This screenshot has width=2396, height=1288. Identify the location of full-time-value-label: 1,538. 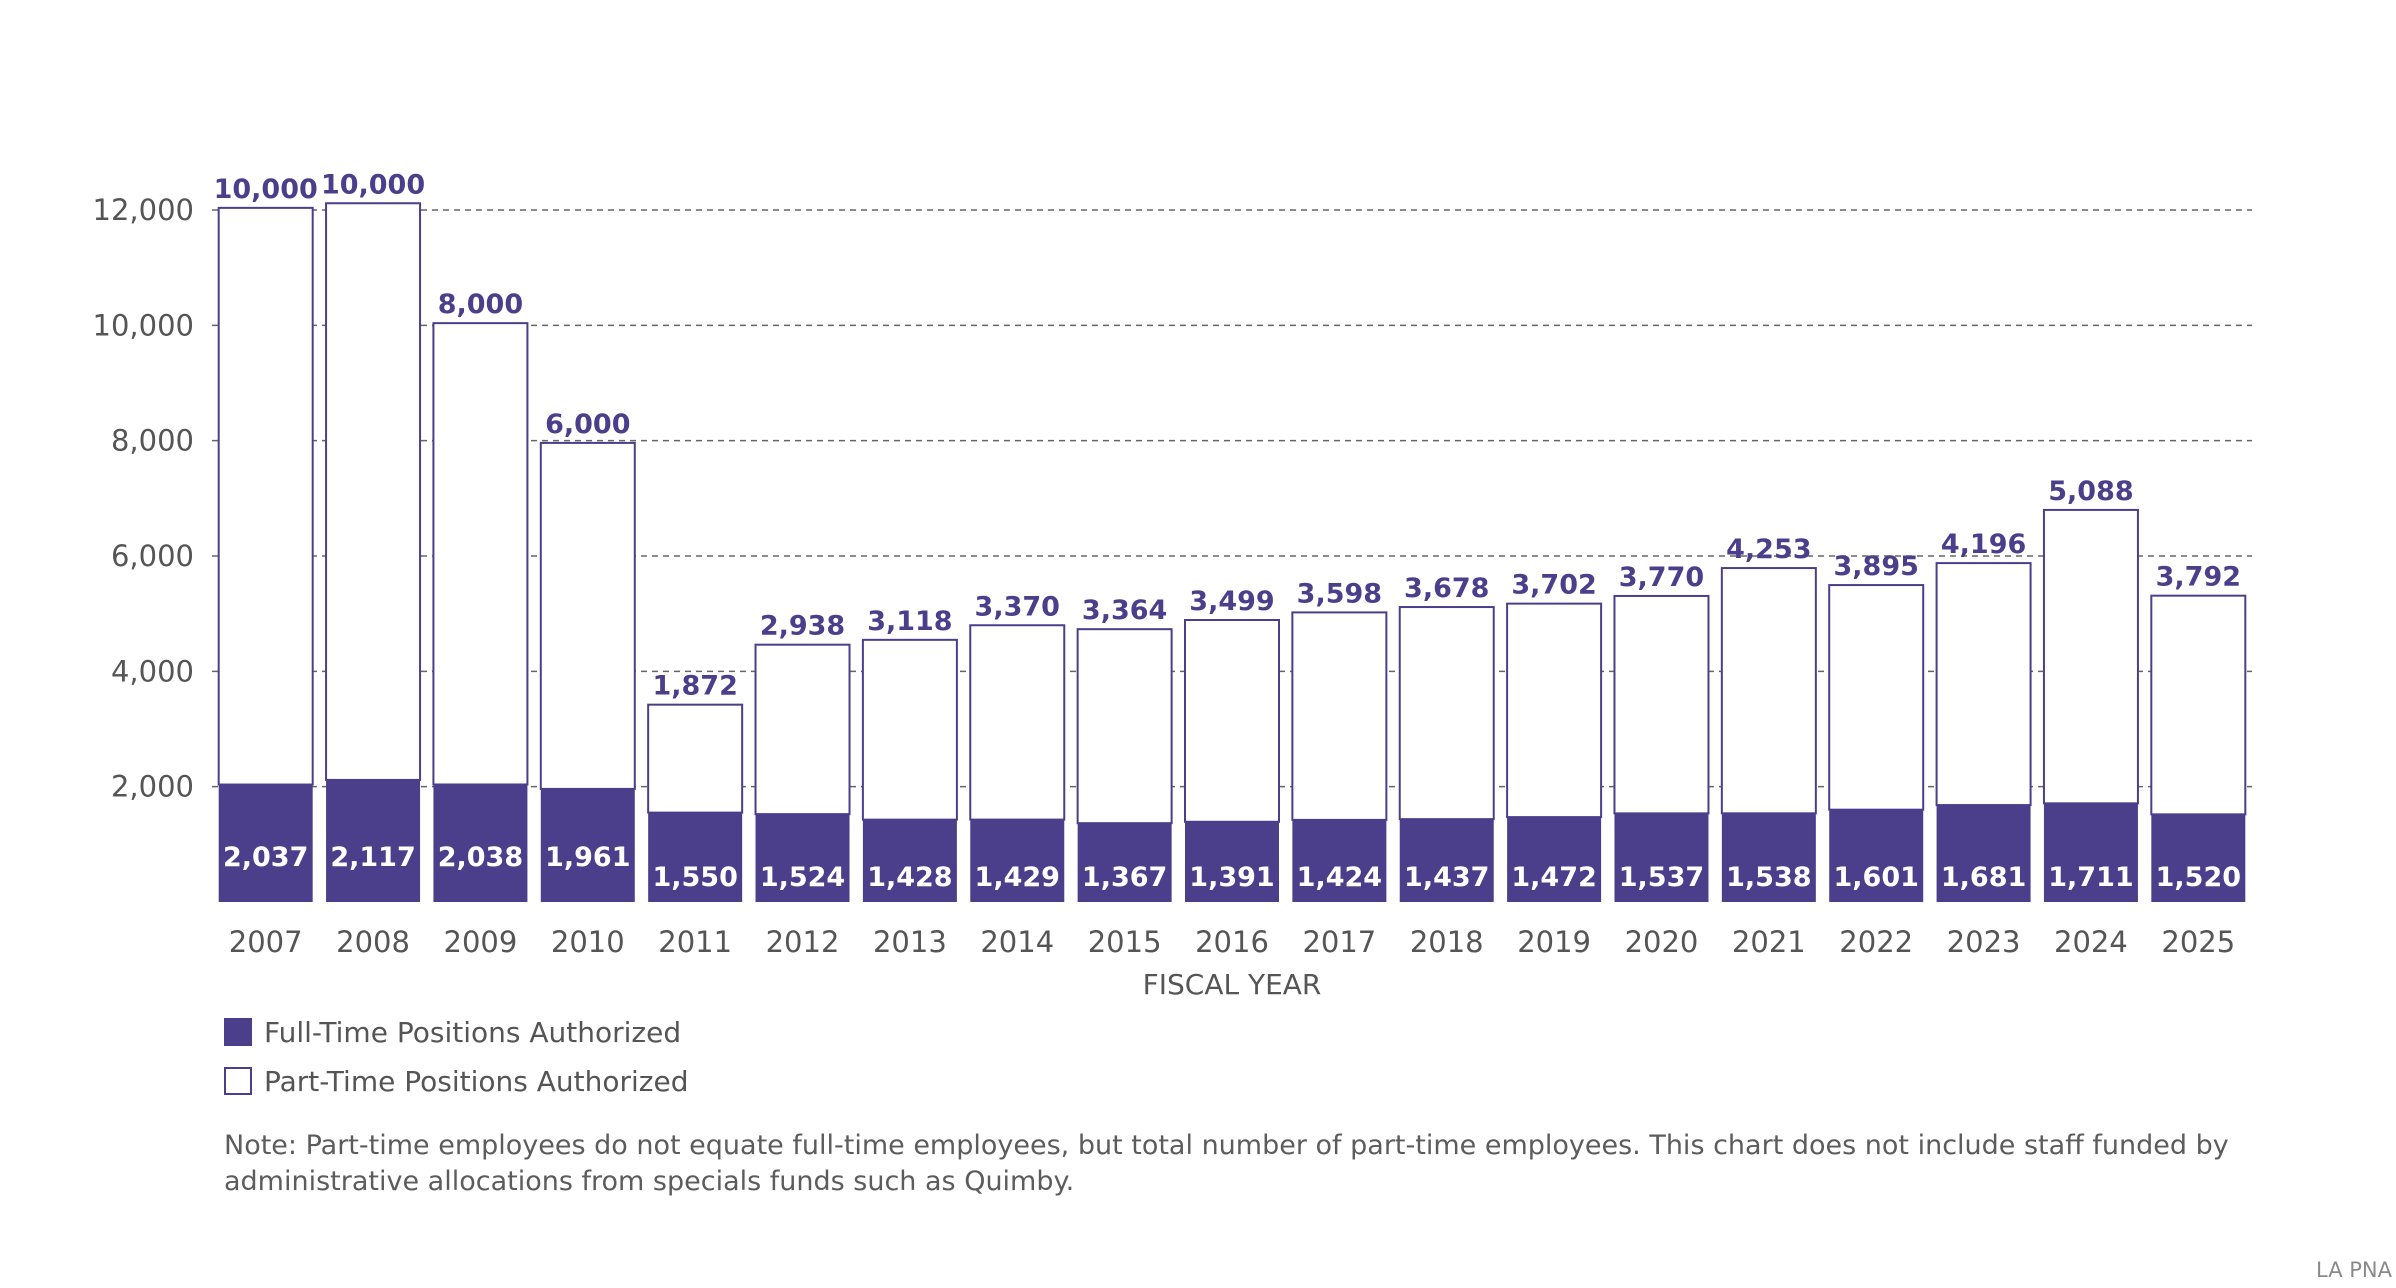
(1768, 877).